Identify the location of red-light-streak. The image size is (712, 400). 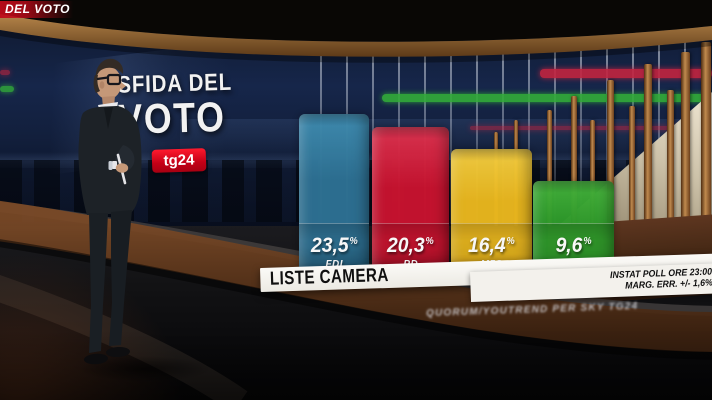
(626, 73).